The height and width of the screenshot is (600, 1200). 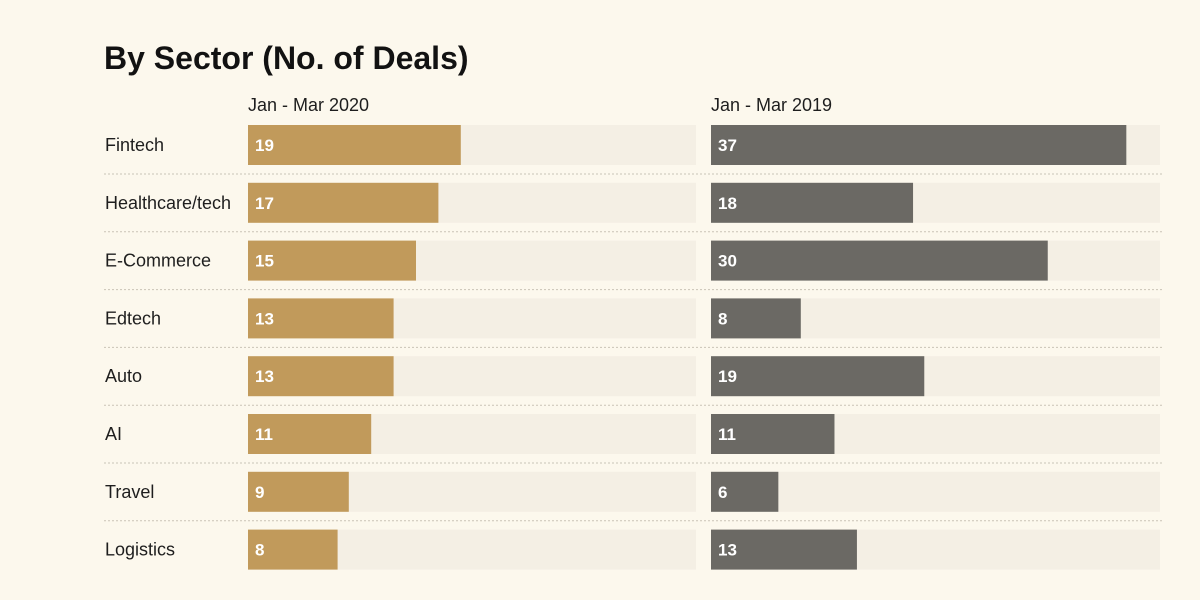 I want to click on bar-2020-ai, so click(x=310, y=434).